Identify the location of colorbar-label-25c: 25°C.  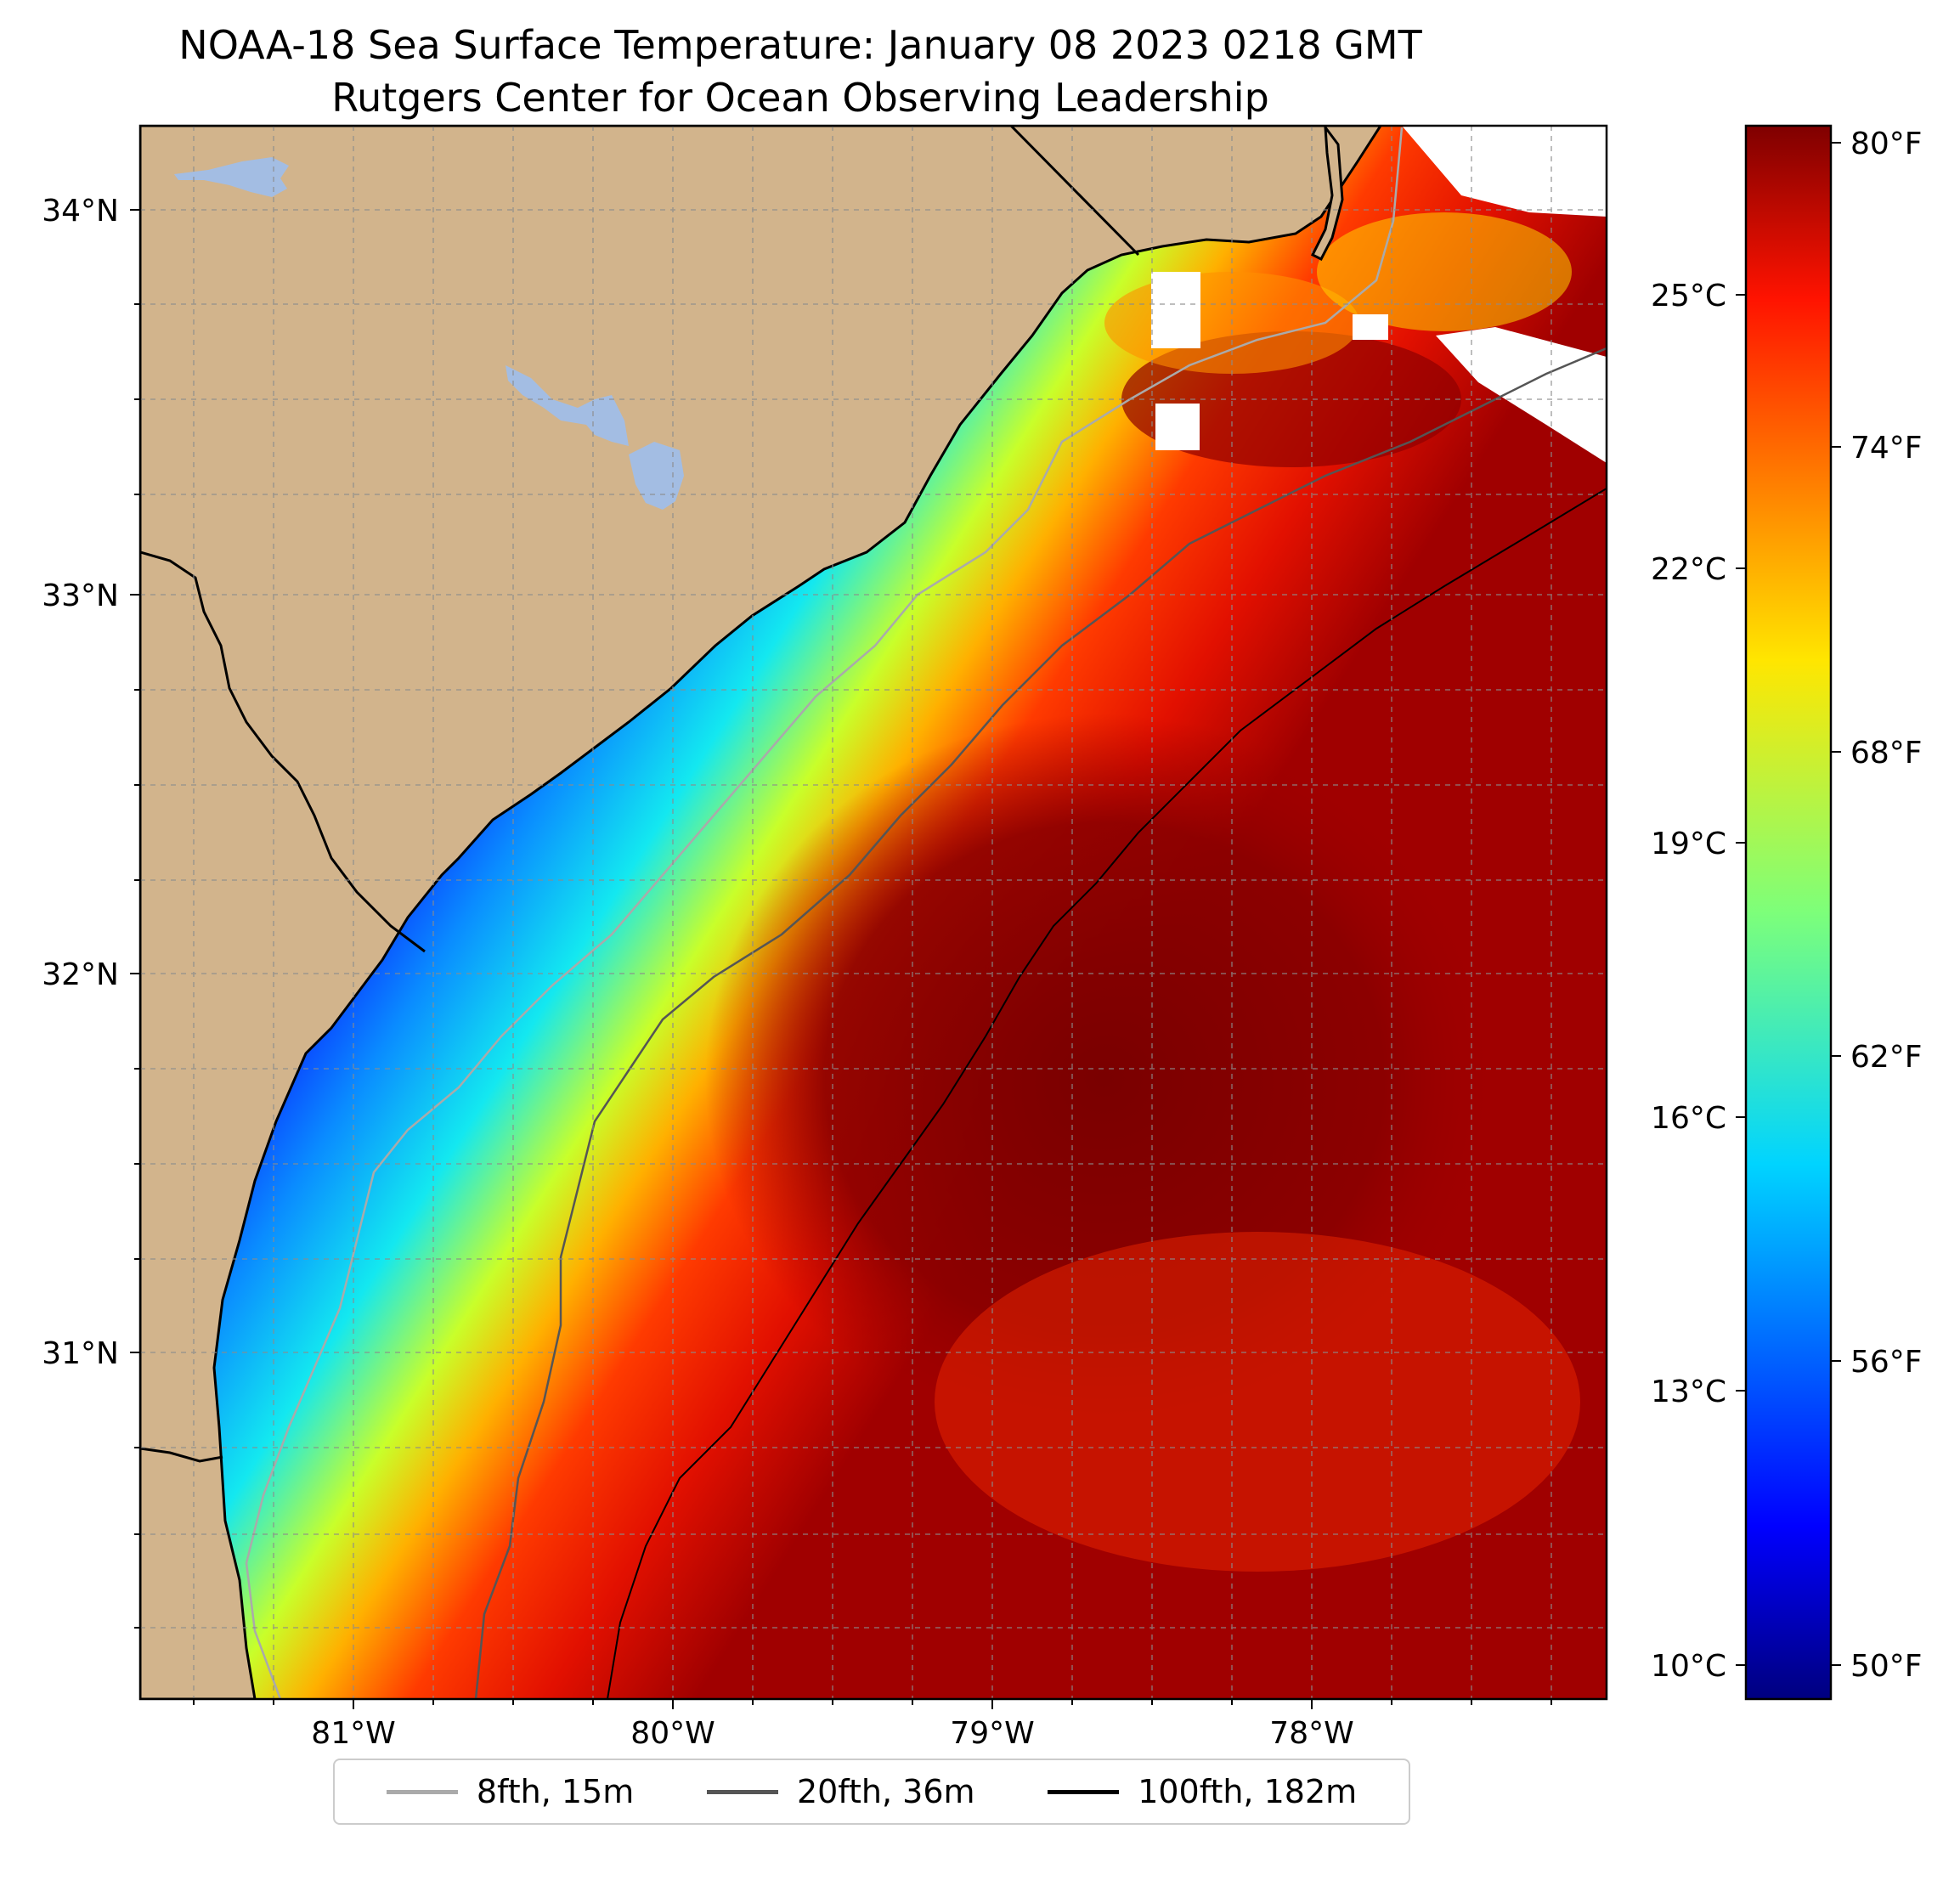
(1689, 296).